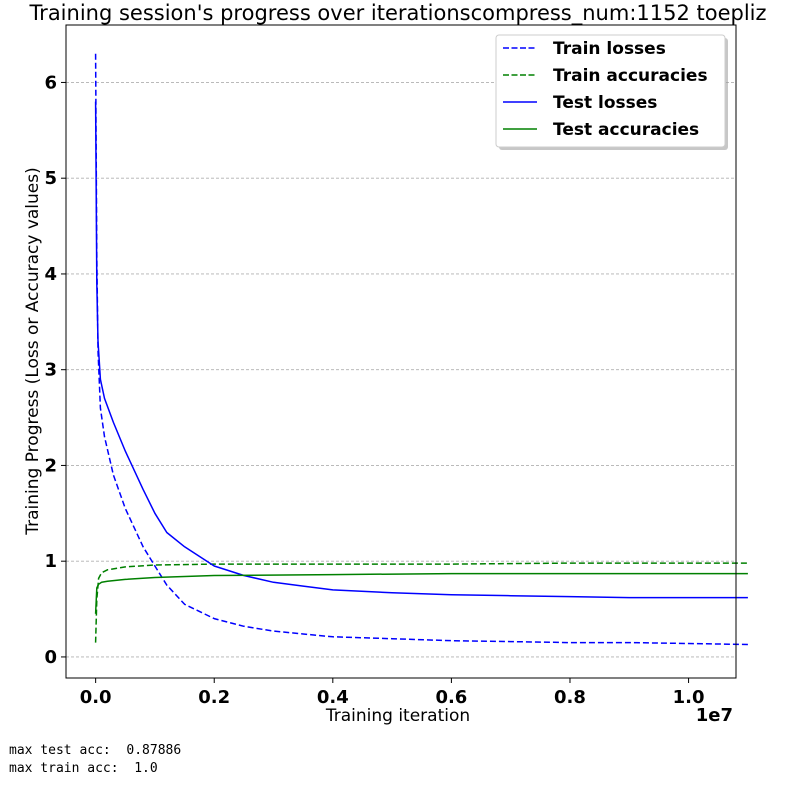 The height and width of the screenshot is (787, 810). What do you see at coordinates (50, 178) in the screenshot?
I see `y-tick-label: 5` at bounding box center [50, 178].